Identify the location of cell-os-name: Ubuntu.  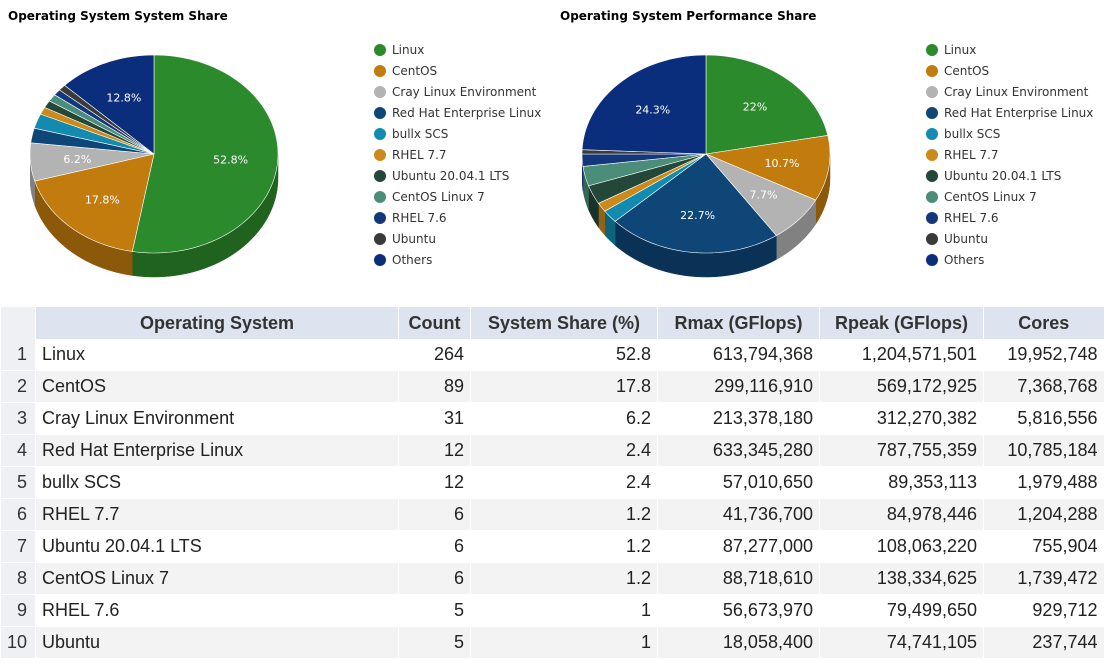
(217, 642).